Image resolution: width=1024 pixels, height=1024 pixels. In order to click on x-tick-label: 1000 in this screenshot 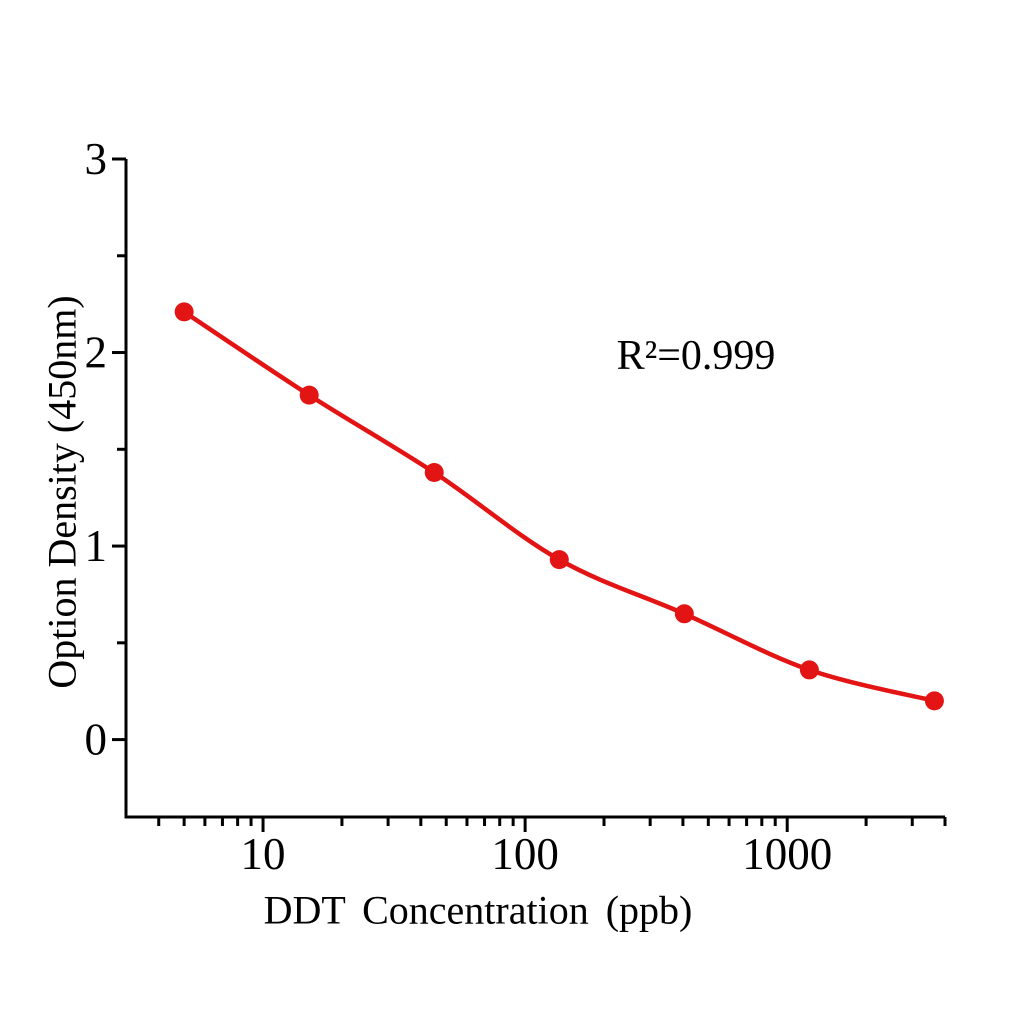, I will do `click(787, 854)`.